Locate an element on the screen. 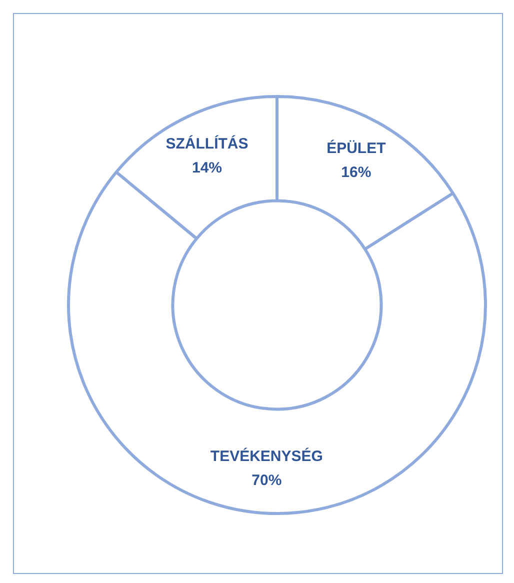 This screenshot has width=514, height=583. slice-label: SZÁLLÍTÁS is located at coordinates (207, 143).